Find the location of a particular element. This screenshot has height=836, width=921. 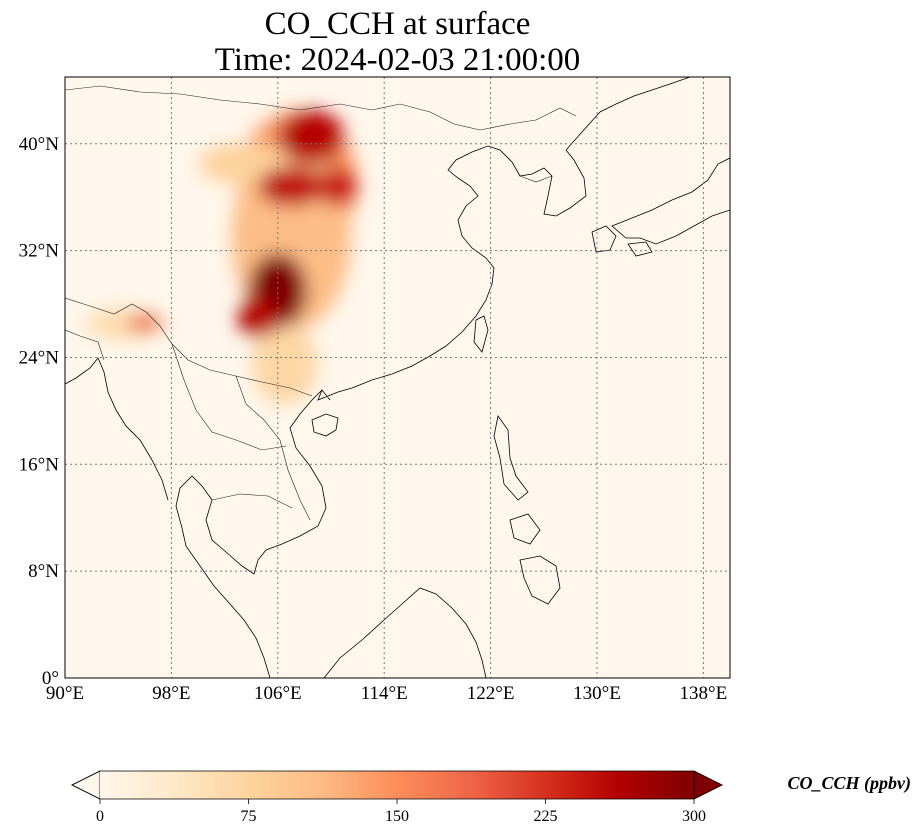

border-india-bangladesh is located at coordinates (85, 345).